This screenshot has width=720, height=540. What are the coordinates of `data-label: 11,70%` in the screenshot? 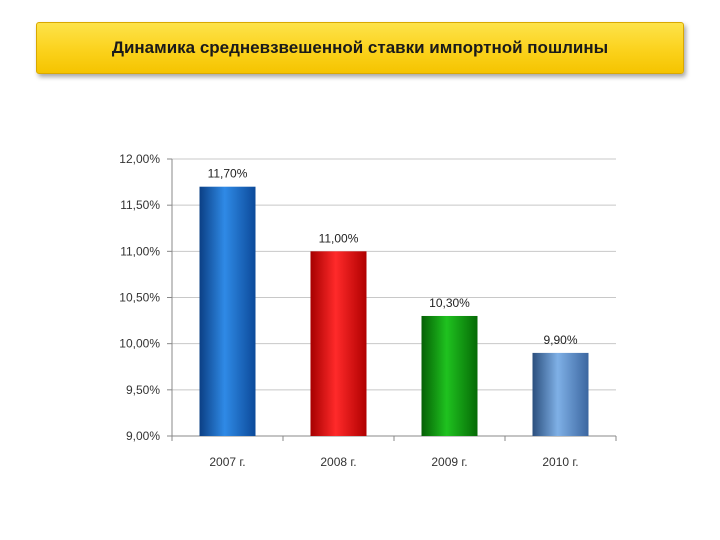 It's located at (228, 174).